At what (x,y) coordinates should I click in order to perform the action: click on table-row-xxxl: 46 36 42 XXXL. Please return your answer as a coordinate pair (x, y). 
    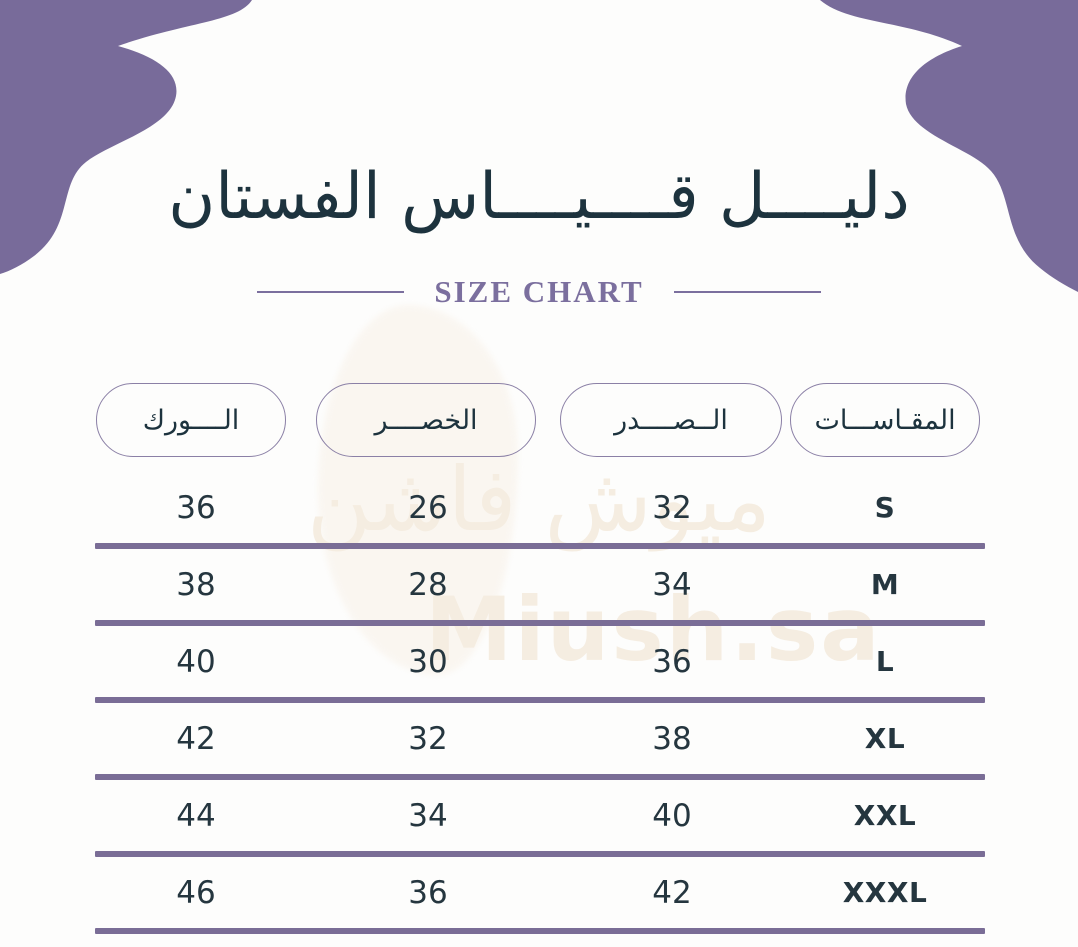
    Looking at the image, I should click on (540, 892).